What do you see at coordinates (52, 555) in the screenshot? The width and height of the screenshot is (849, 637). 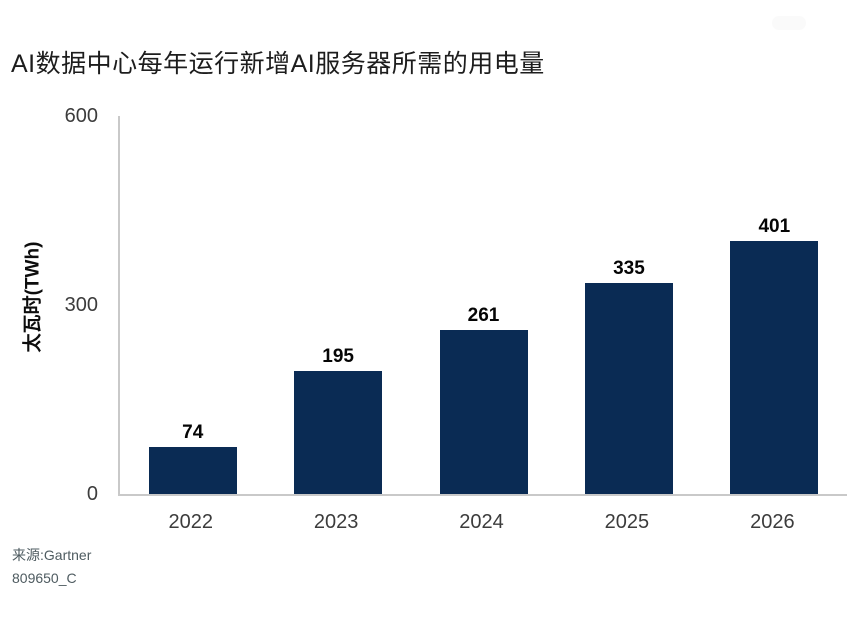 I see `source-note: 来源:Gartner` at bounding box center [52, 555].